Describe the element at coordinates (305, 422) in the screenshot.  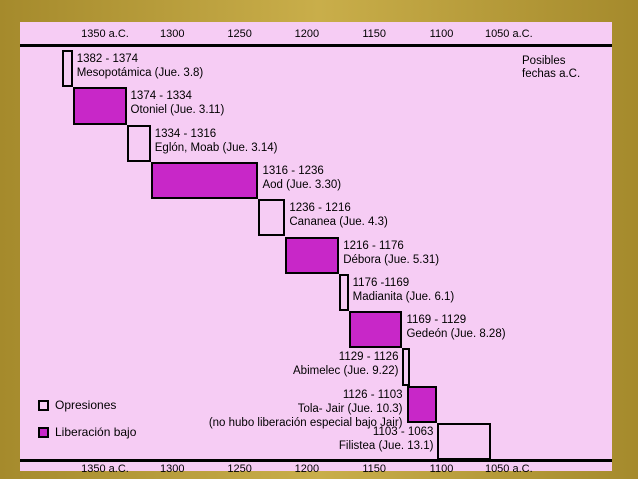
I see `period-note: (no hubo liberación especial bajo Jair)` at that location.